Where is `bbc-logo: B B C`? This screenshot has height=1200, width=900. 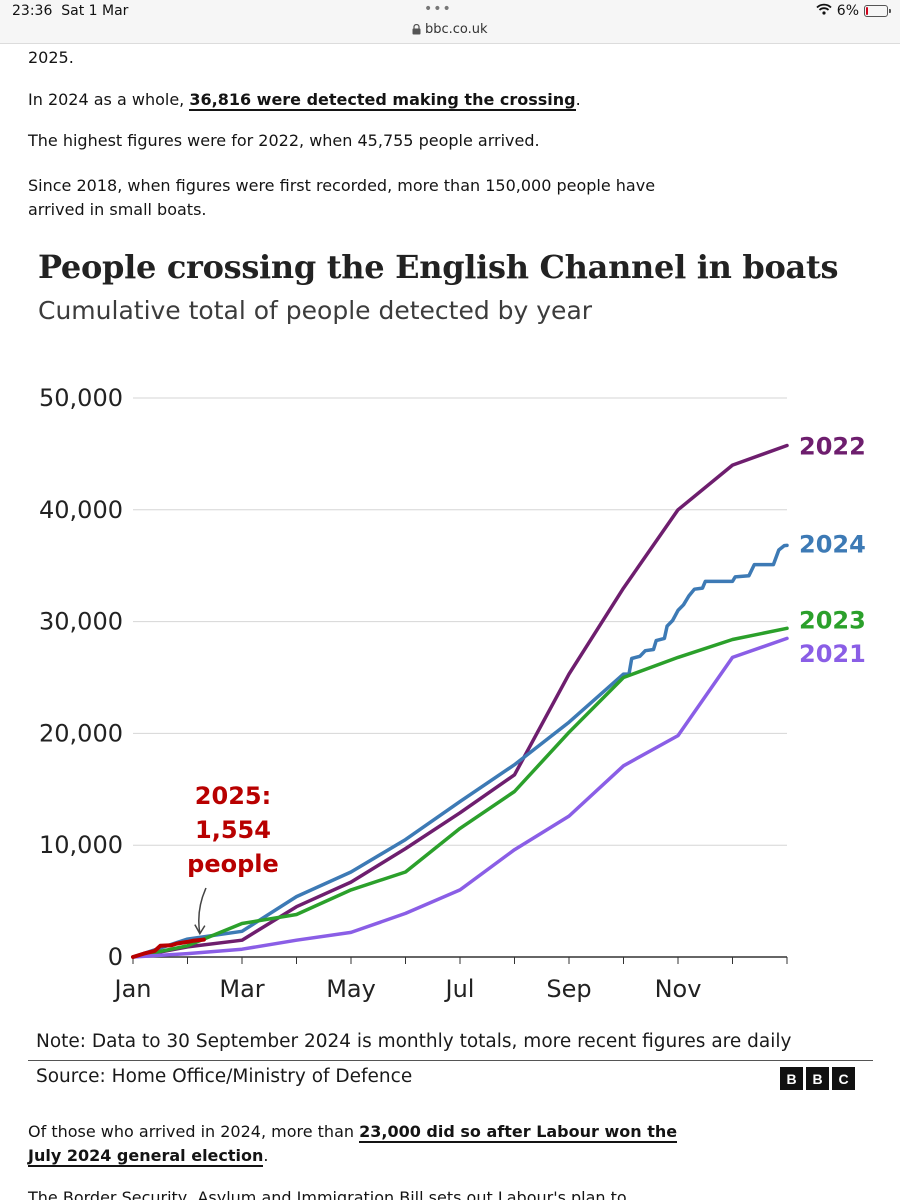
bbc-logo: B B C is located at coordinates (817, 1078).